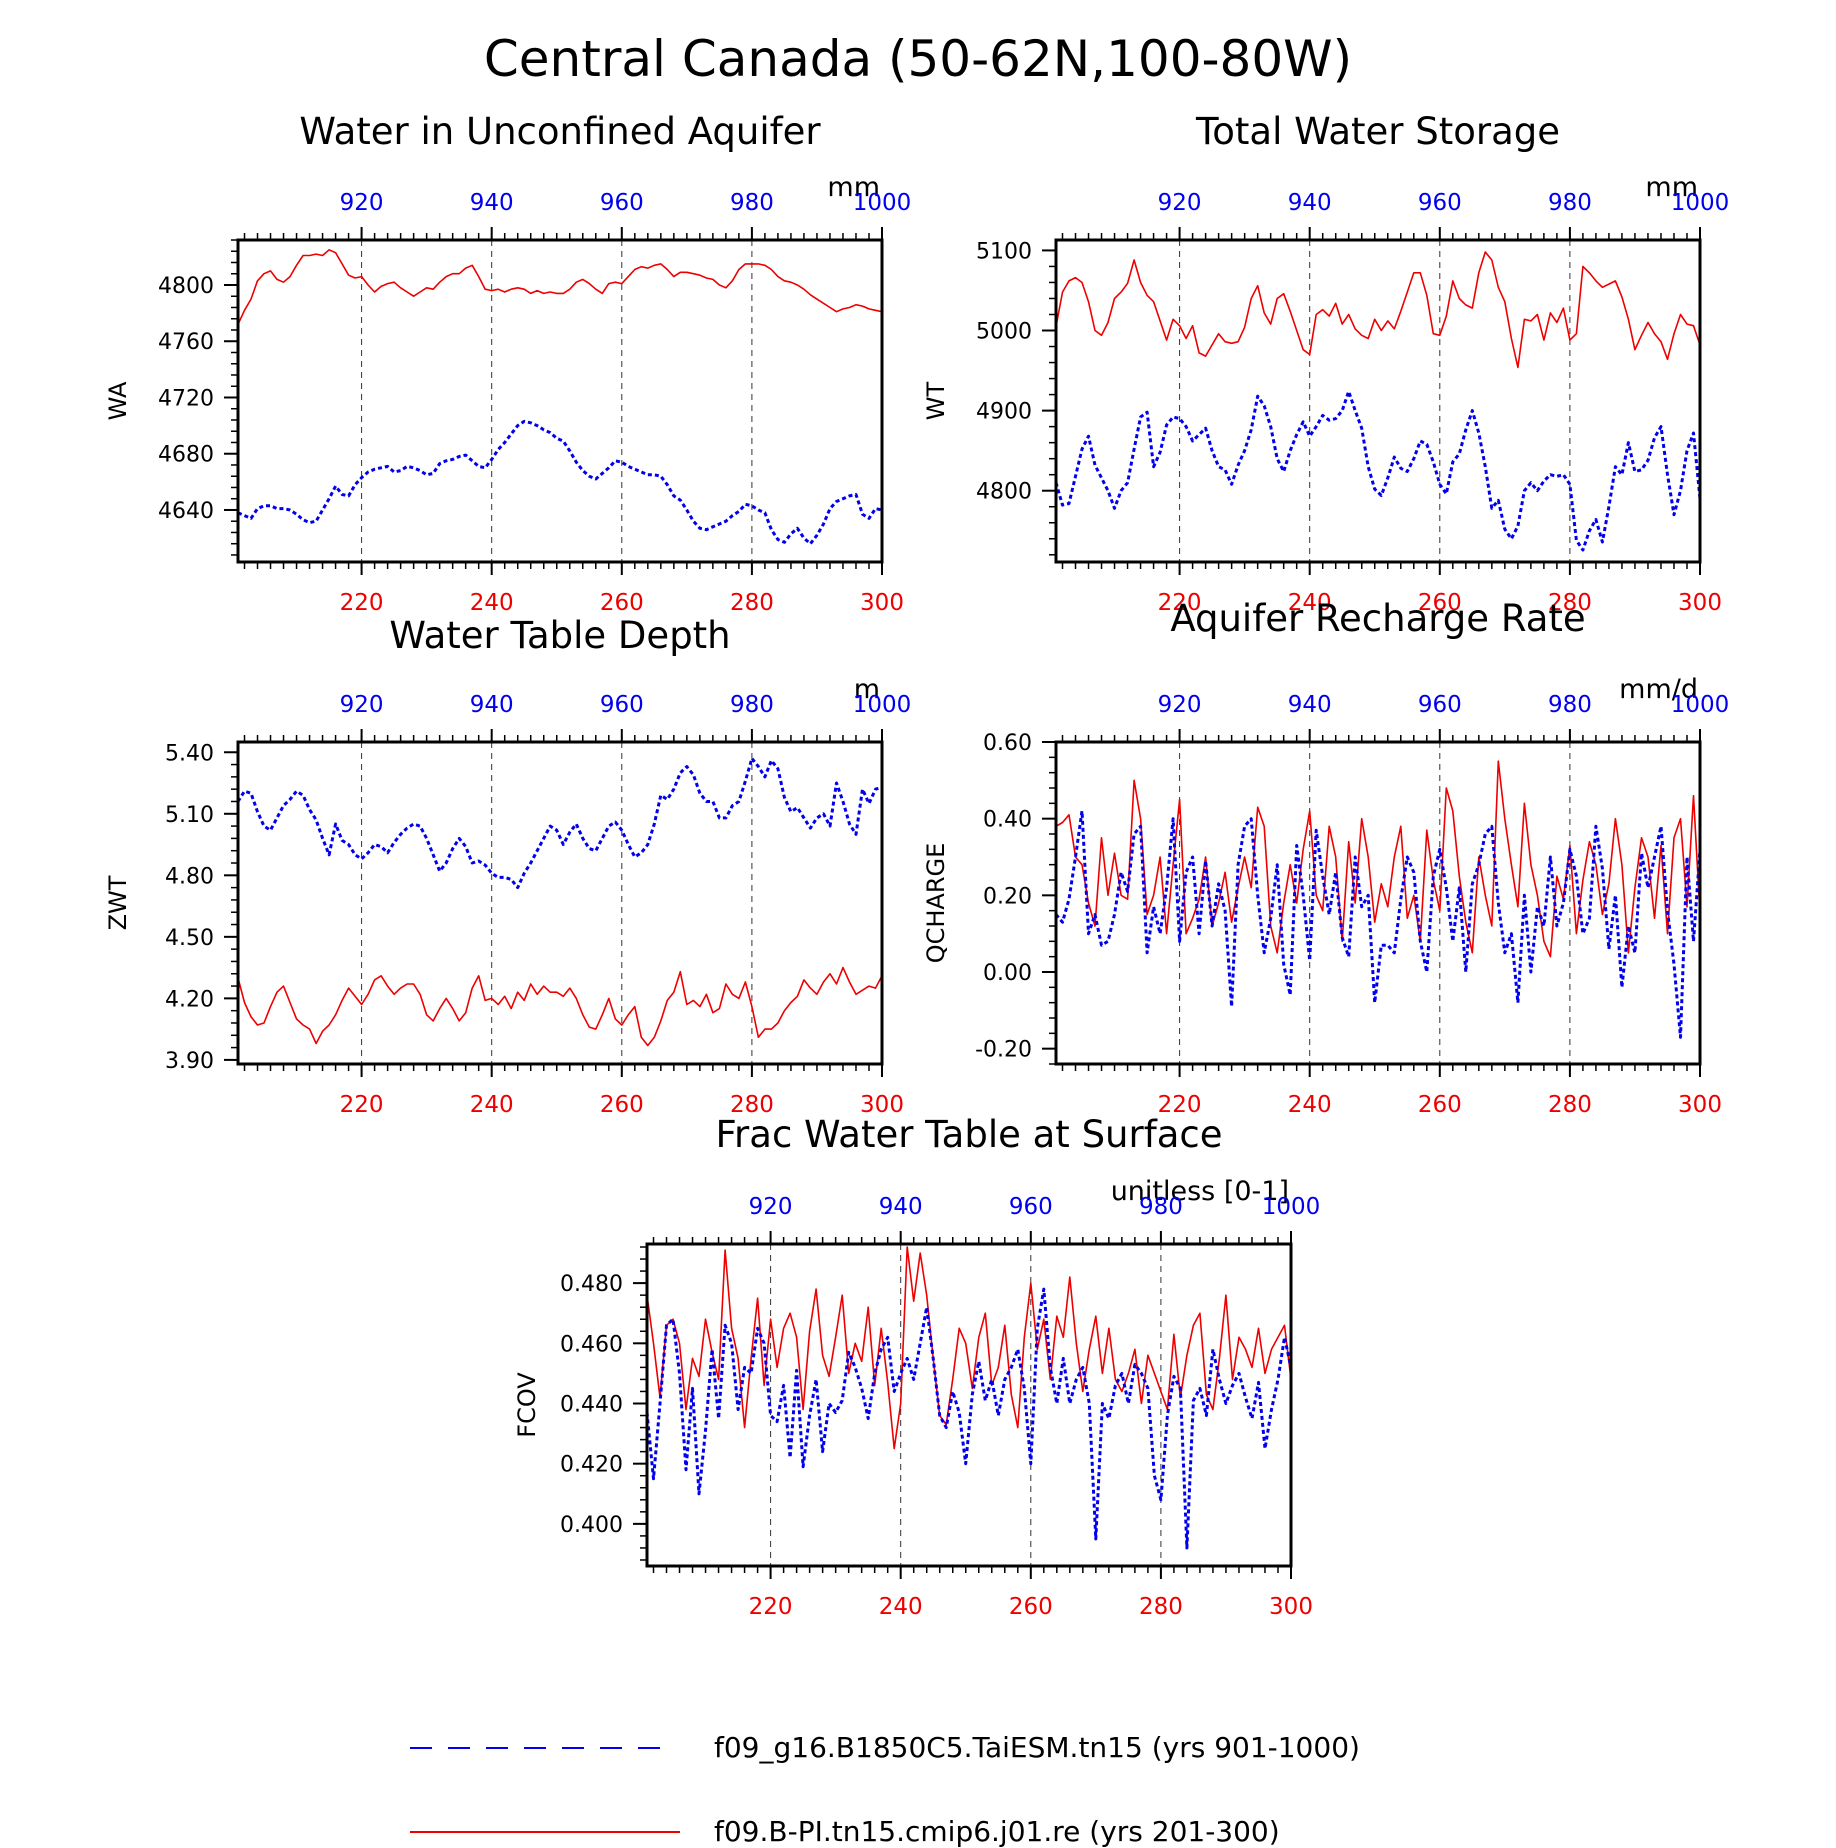 The height and width of the screenshot is (1848, 1836). I want to click on y-tick-label: 5100, so click(1004, 251).